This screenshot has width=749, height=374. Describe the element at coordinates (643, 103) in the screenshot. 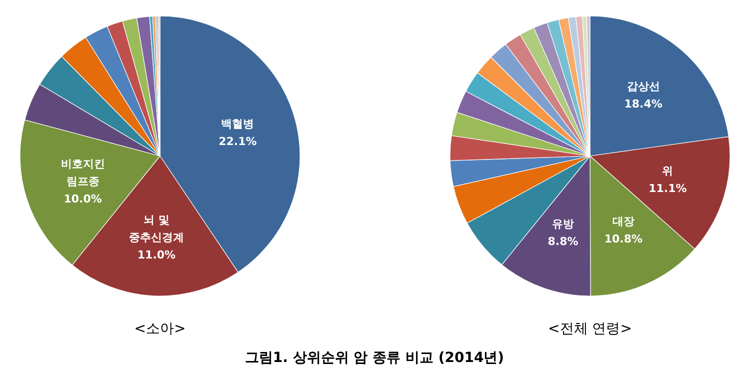

I see `data-label: 18.4%` at that location.